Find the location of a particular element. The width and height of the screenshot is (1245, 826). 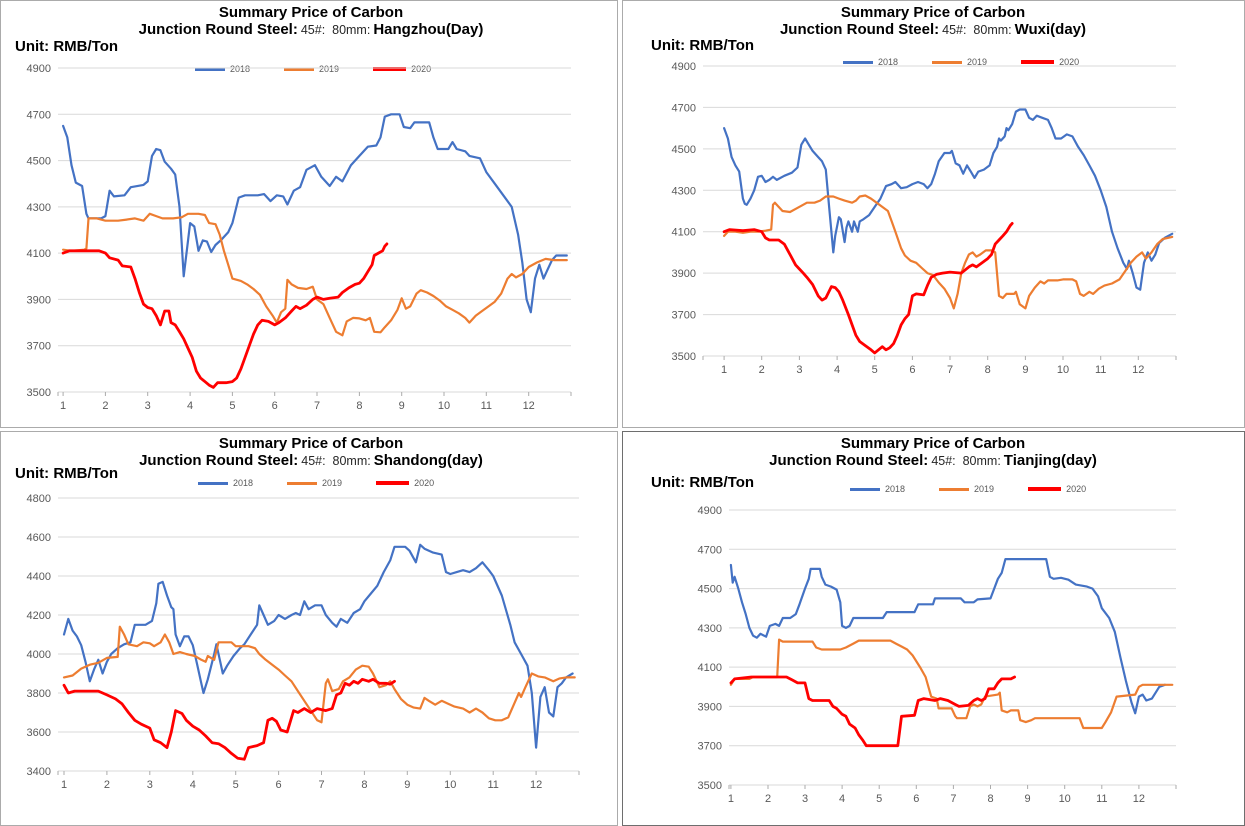

y-tick-label: 3800 is located at coordinates (39, 694).